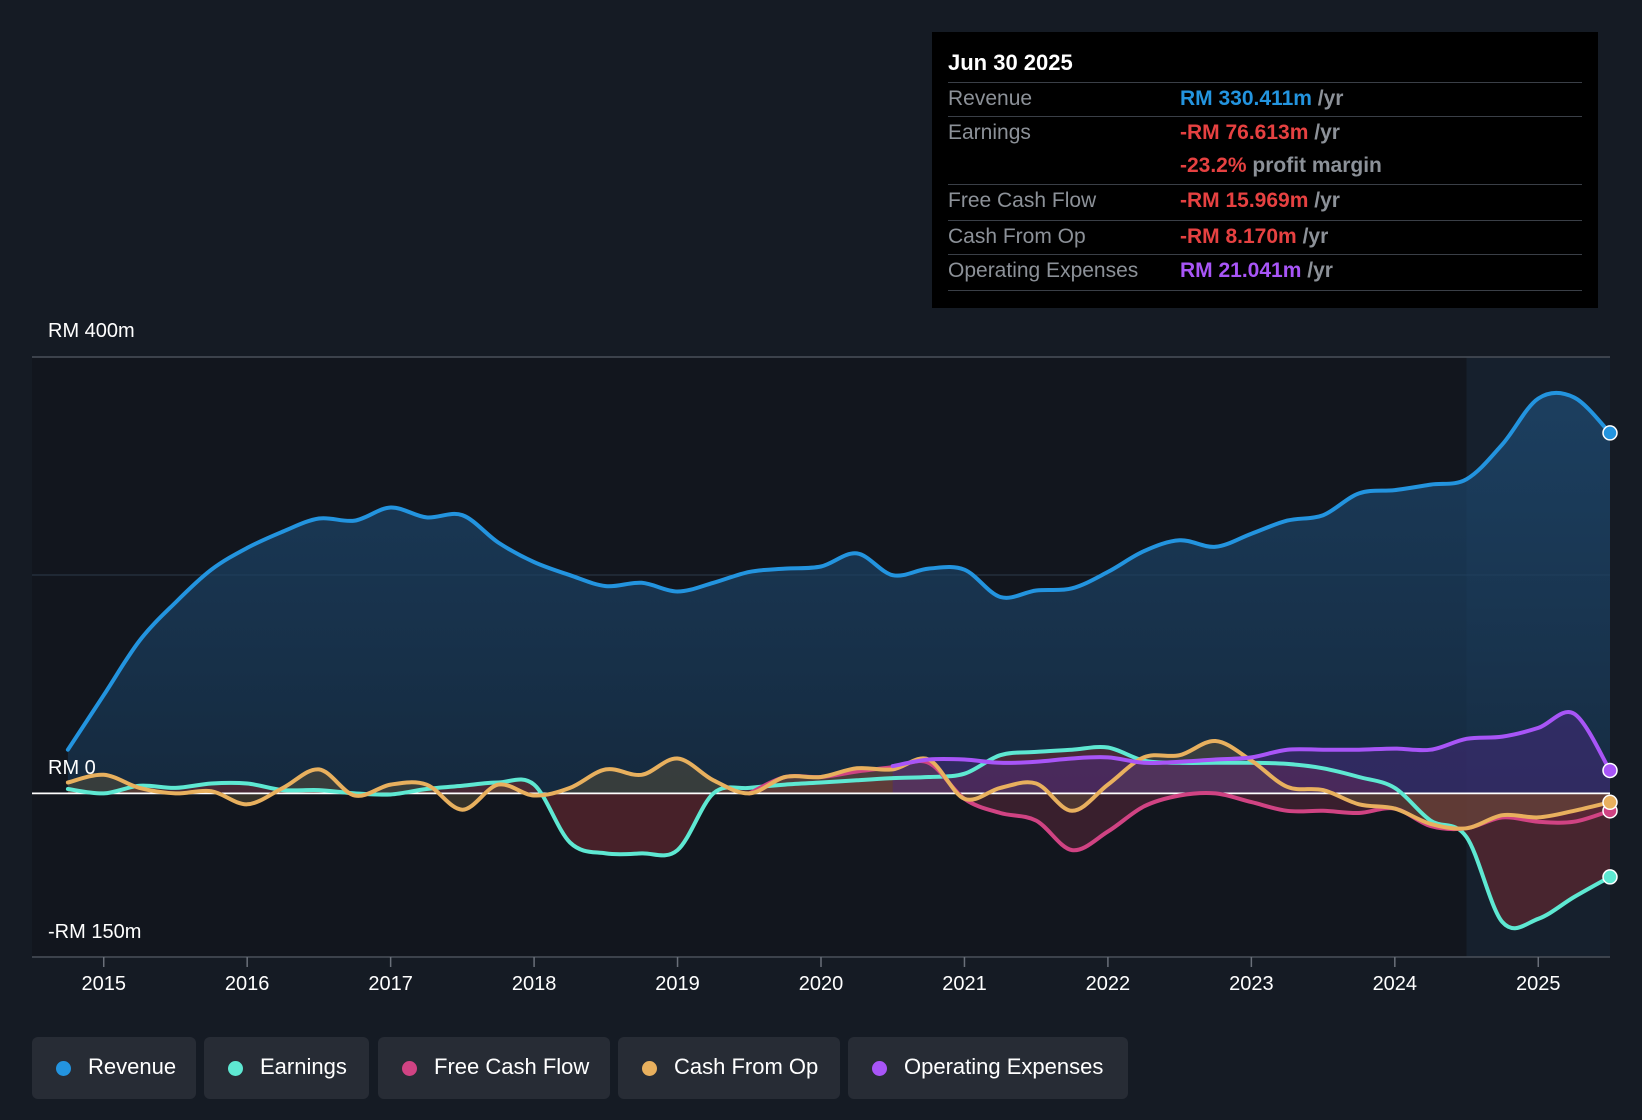 Image resolution: width=1642 pixels, height=1120 pixels. What do you see at coordinates (63, 1068) in the screenshot?
I see `revenue-dot-icon` at bounding box center [63, 1068].